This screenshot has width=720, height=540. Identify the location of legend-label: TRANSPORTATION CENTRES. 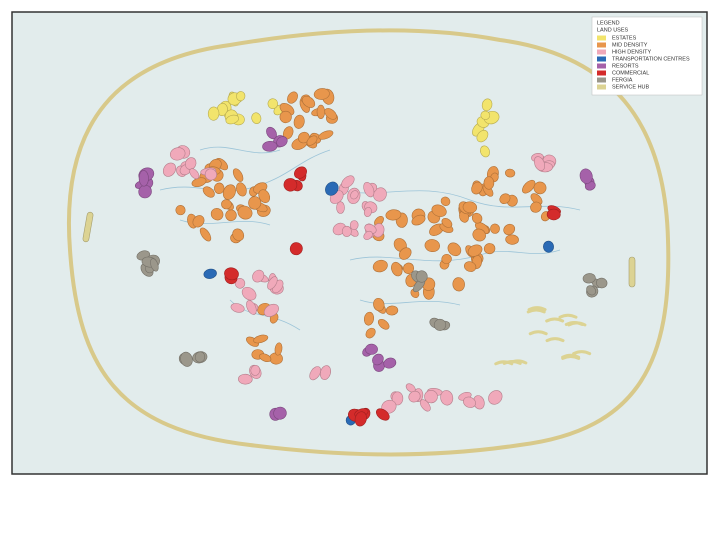
(651, 59).